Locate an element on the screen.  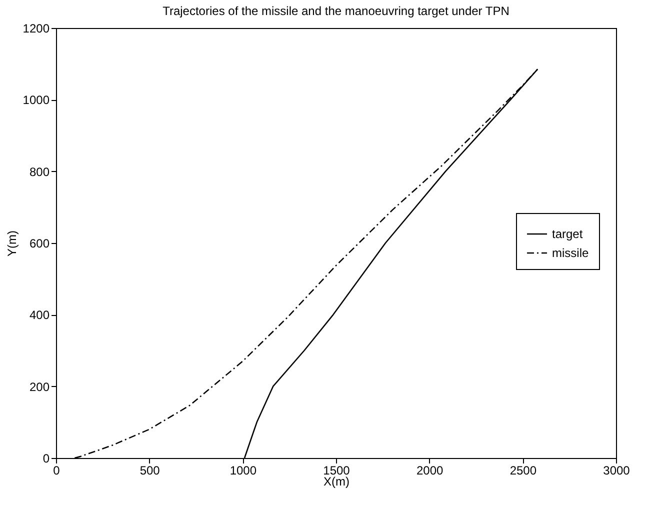
legend-label: target is located at coordinates (568, 234).